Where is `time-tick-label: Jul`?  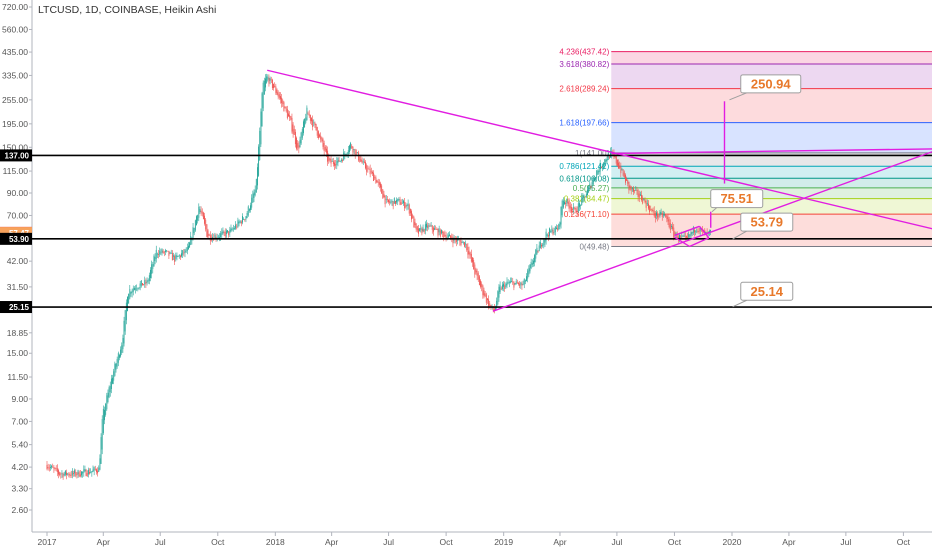 time-tick-label: Jul is located at coordinates (160, 542).